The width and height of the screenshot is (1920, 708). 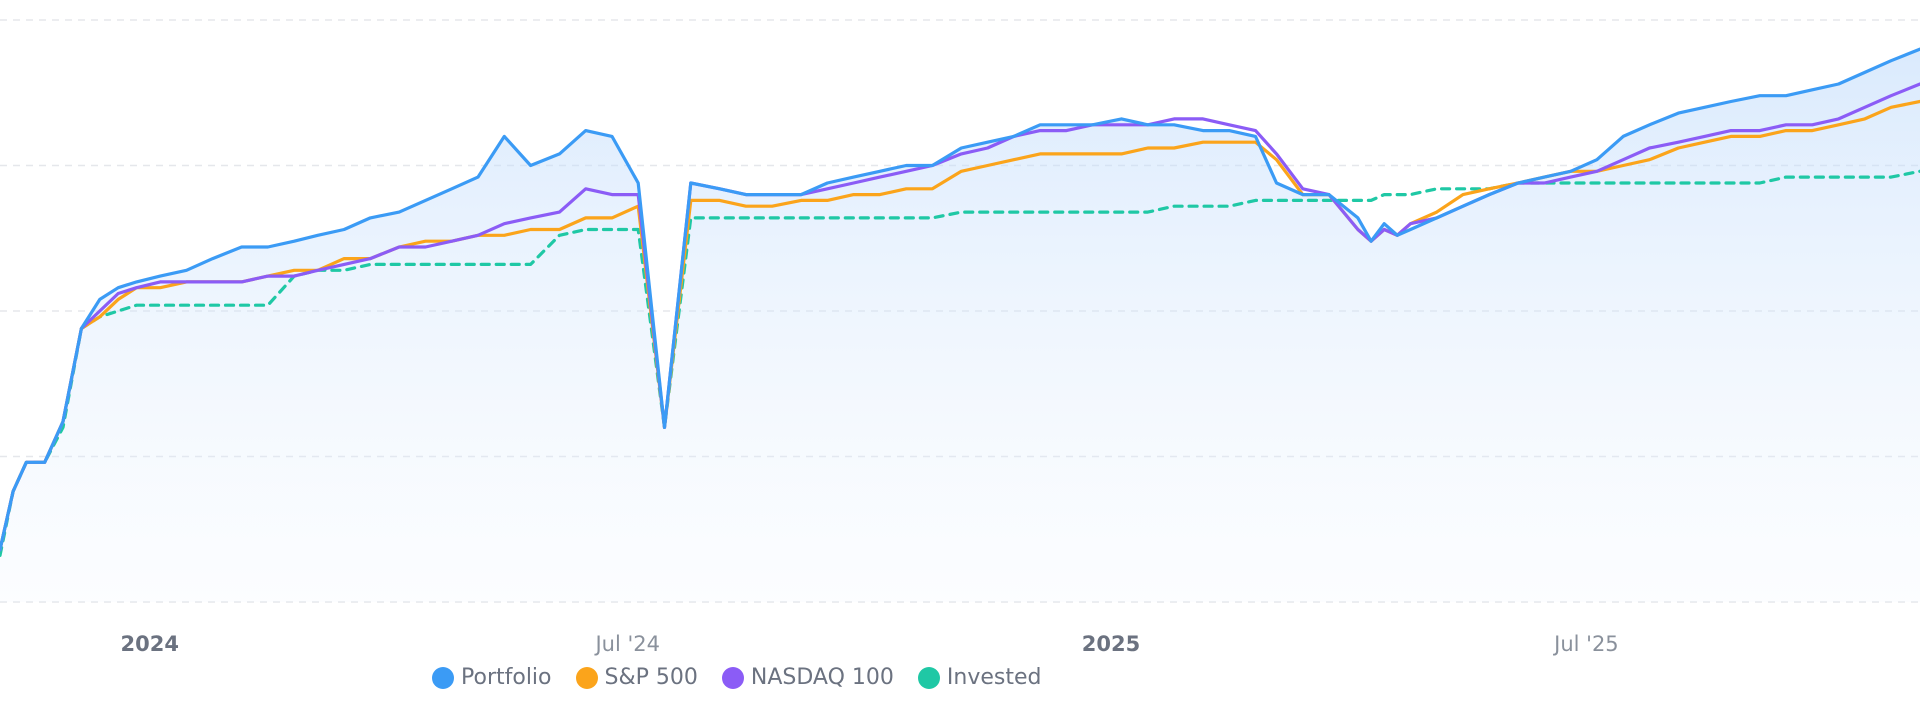 I want to click on chart-legend: Portfolio S&P 500 NASDAQ 100 Invested, so click(x=960, y=678).